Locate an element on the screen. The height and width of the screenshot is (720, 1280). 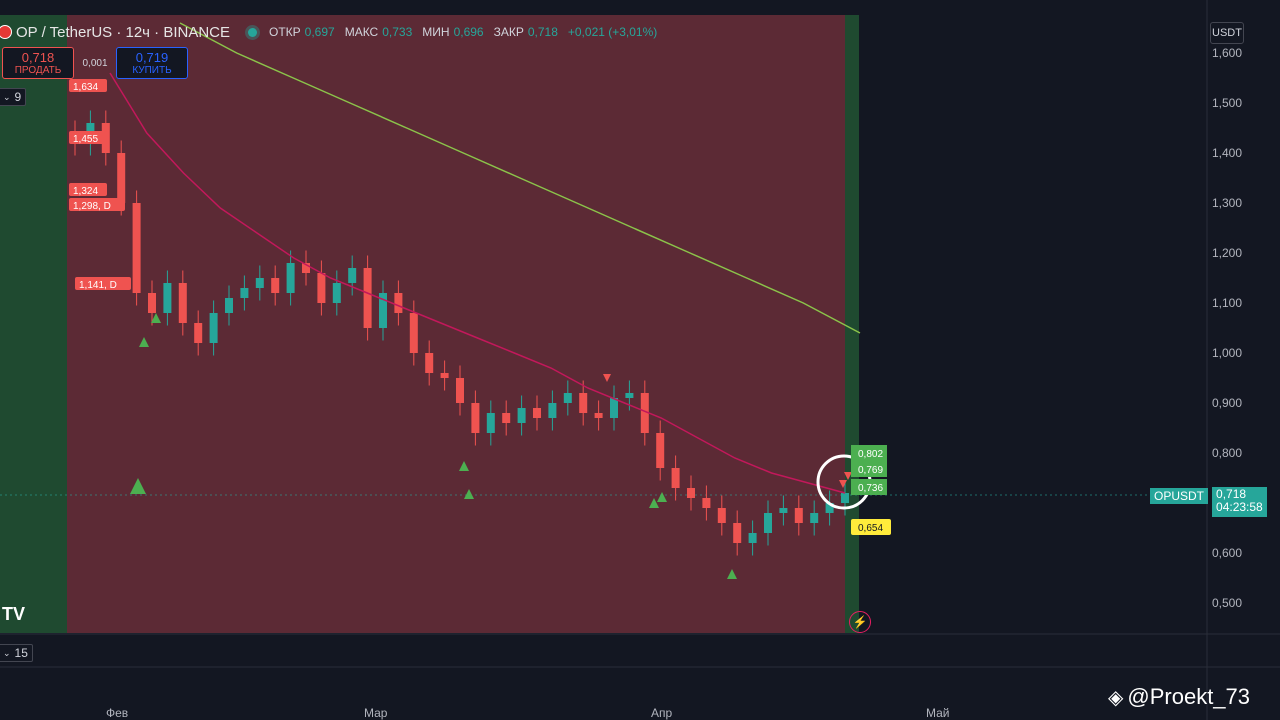
time-tick-label: Май is located at coordinates (938, 713).